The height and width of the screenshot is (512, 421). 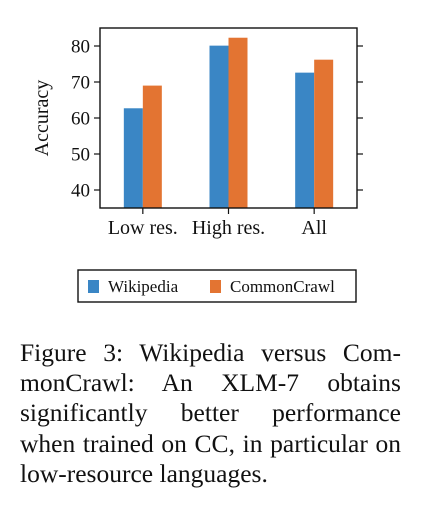 What do you see at coordinates (93, 286) in the screenshot?
I see `legend-swatch-wikipedia` at bounding box center [93, 286].